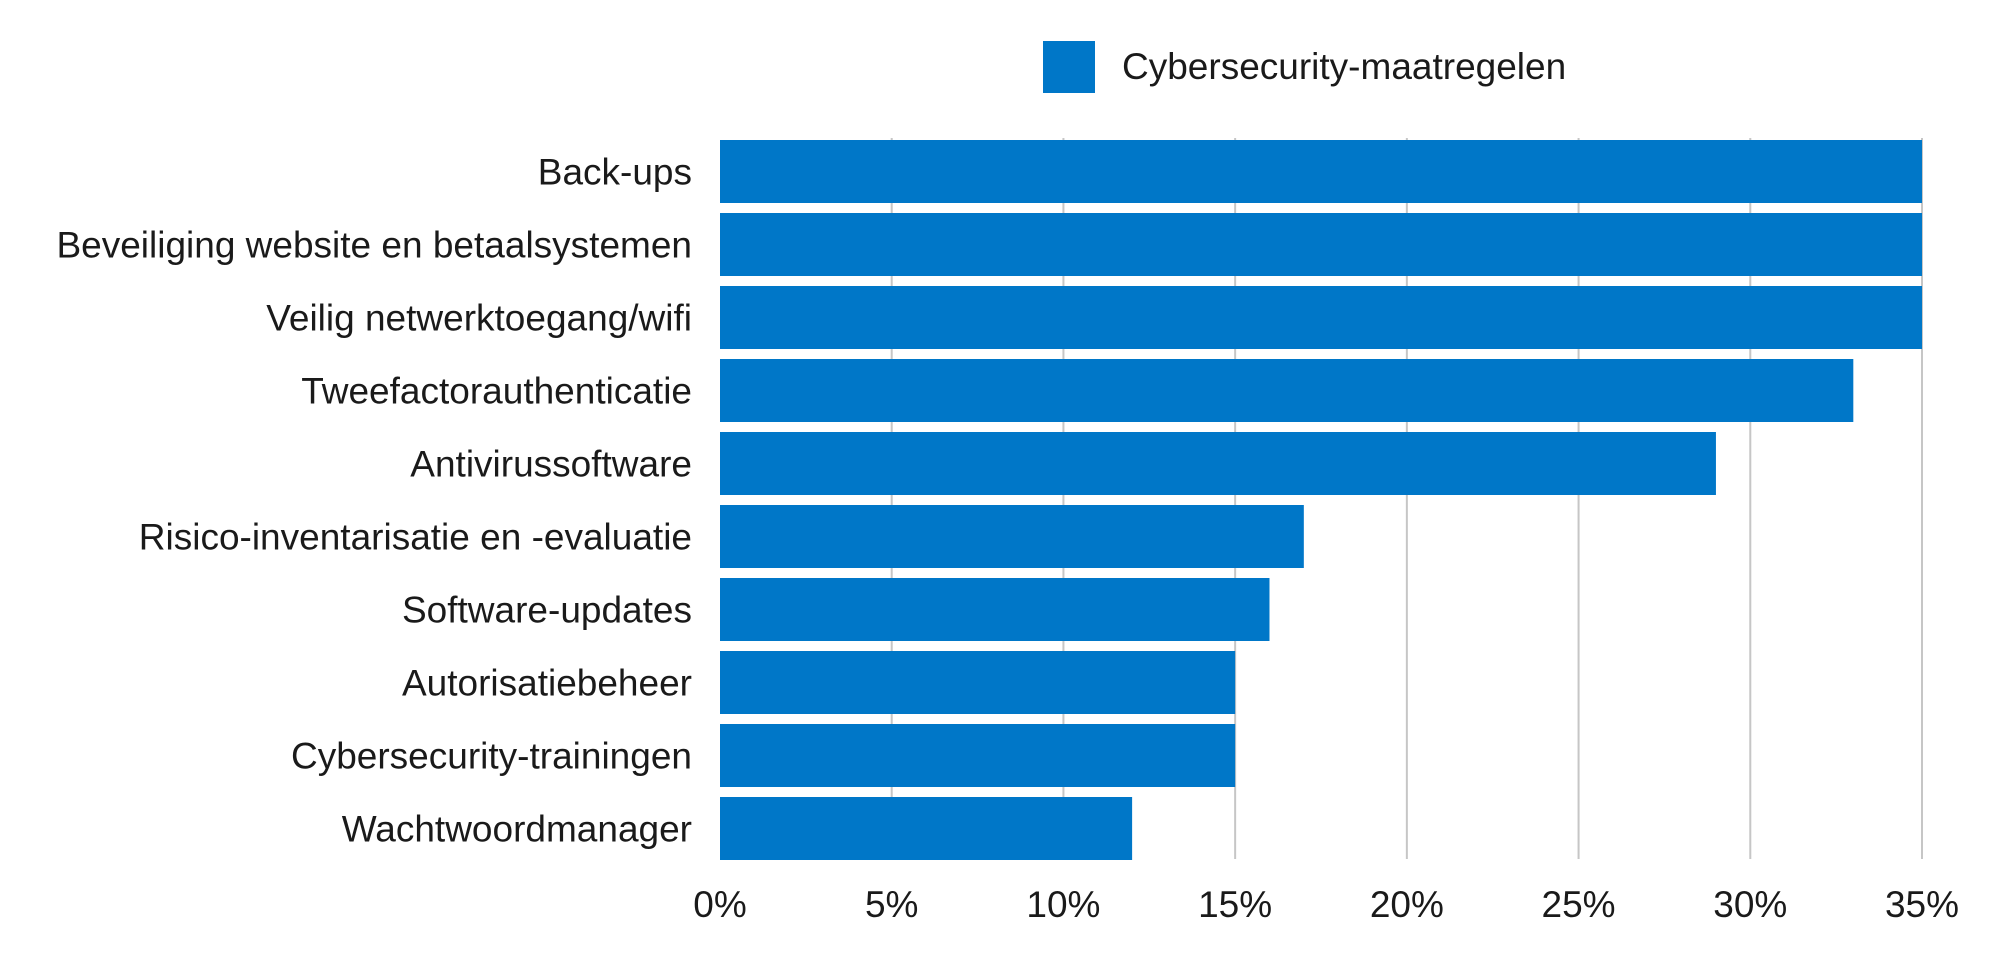 Image resolution: width=1998 pixels, height=955 pixels. Describe the element at coordinates (517, 829) in the screenshot. I see `category-label: Wachtwoordmanager` at that location.